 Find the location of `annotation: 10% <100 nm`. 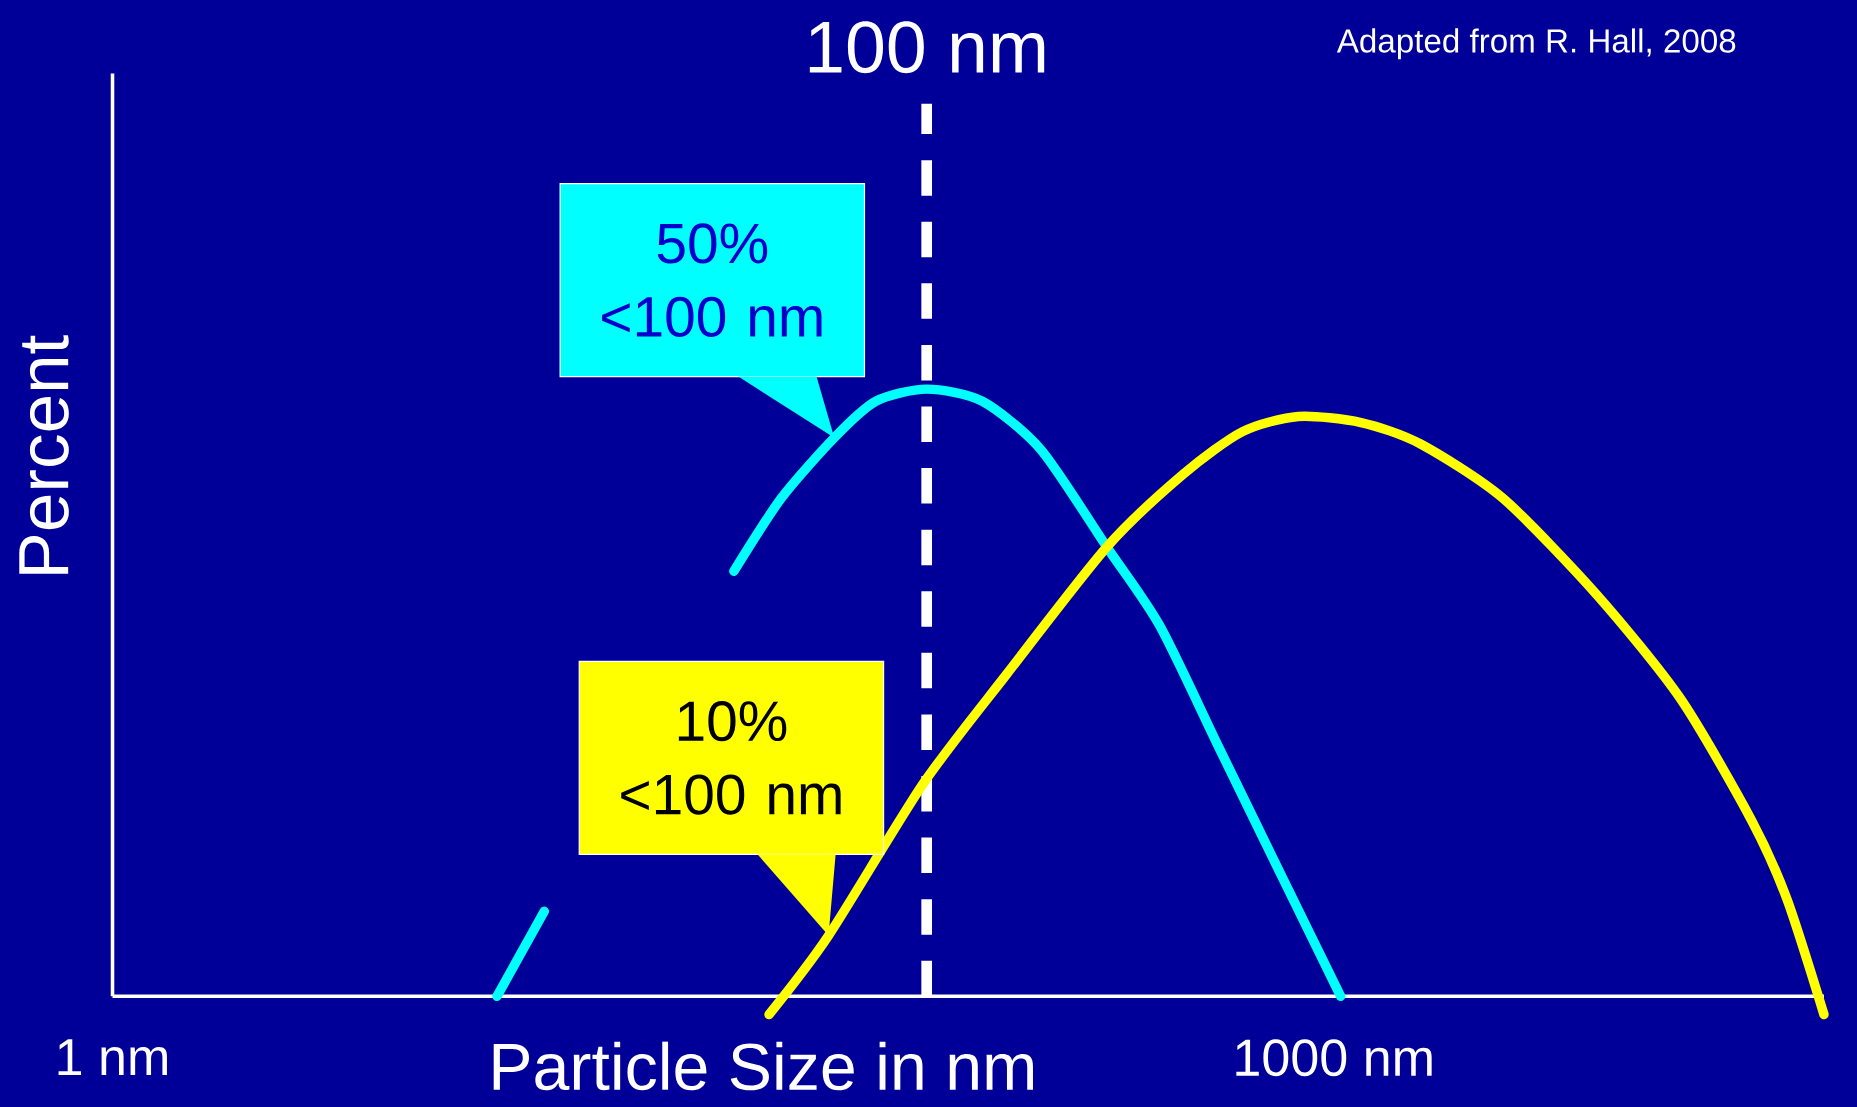

annotation: 10% <100 nm is located at coordinates (731, 757).